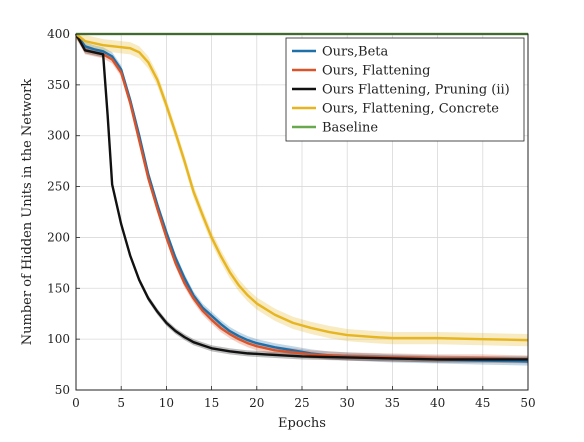 The image size is (584, 442). I want to click on legend-label: Ours, Flattening, Concrete, so click(410, 109).